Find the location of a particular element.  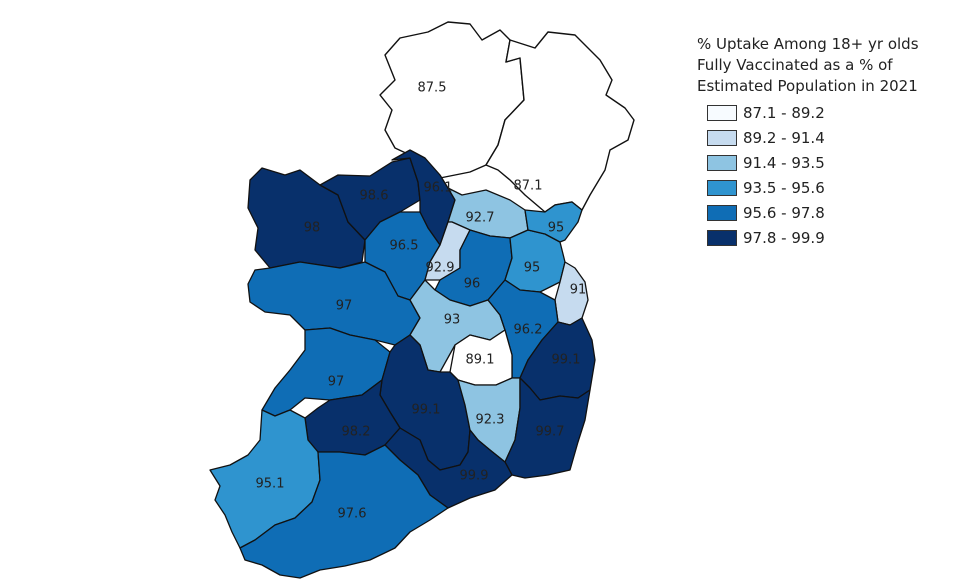

region-label: 87.1 is located at coordinates (528, 186).